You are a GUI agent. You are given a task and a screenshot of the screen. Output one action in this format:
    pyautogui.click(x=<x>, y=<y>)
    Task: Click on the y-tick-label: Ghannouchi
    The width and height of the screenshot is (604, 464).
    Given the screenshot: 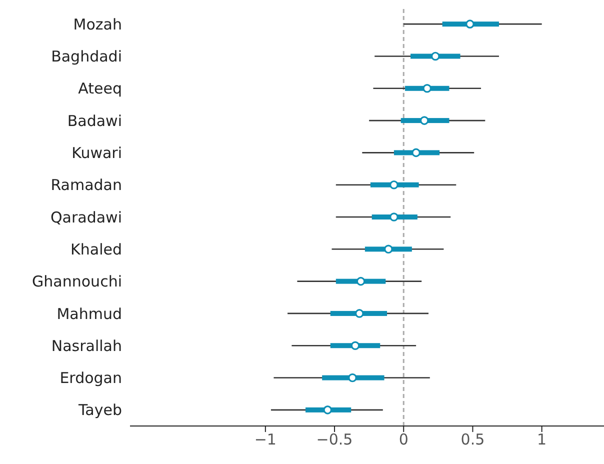 What is the action you would take?
    pyautogui.click(x=77, y=281)
    